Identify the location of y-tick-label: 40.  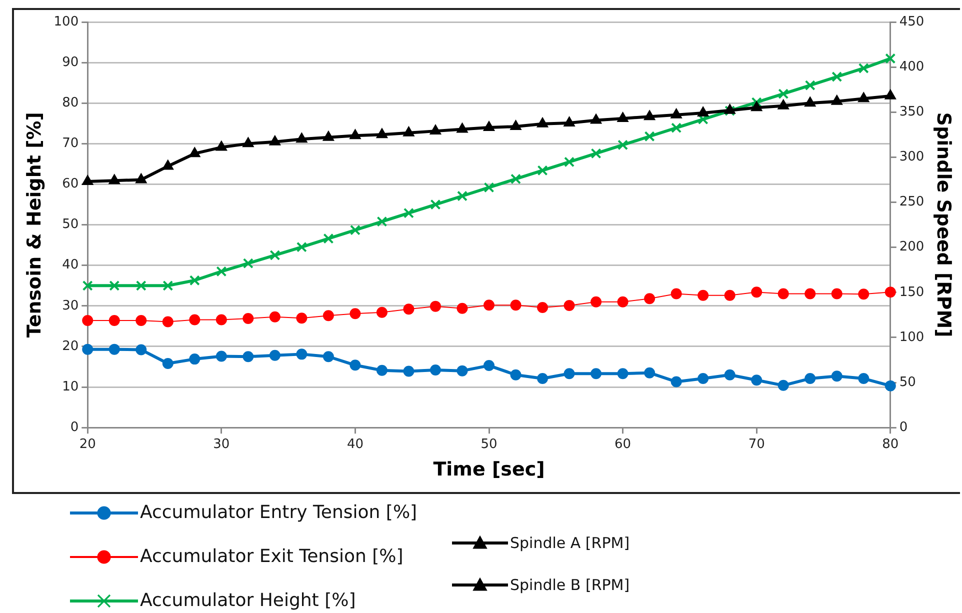
(70, 265).